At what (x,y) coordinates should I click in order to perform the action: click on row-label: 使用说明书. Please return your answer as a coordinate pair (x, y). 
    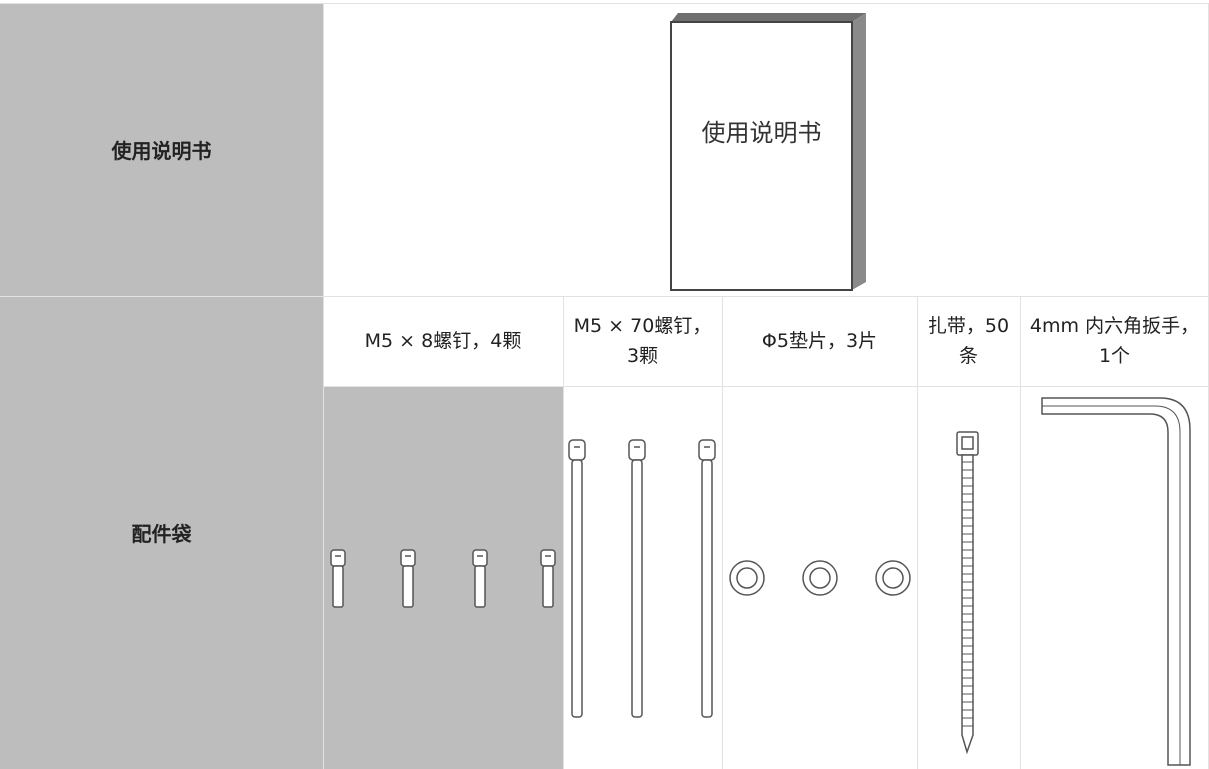
    Looking at the image, I should click on (161, 151).